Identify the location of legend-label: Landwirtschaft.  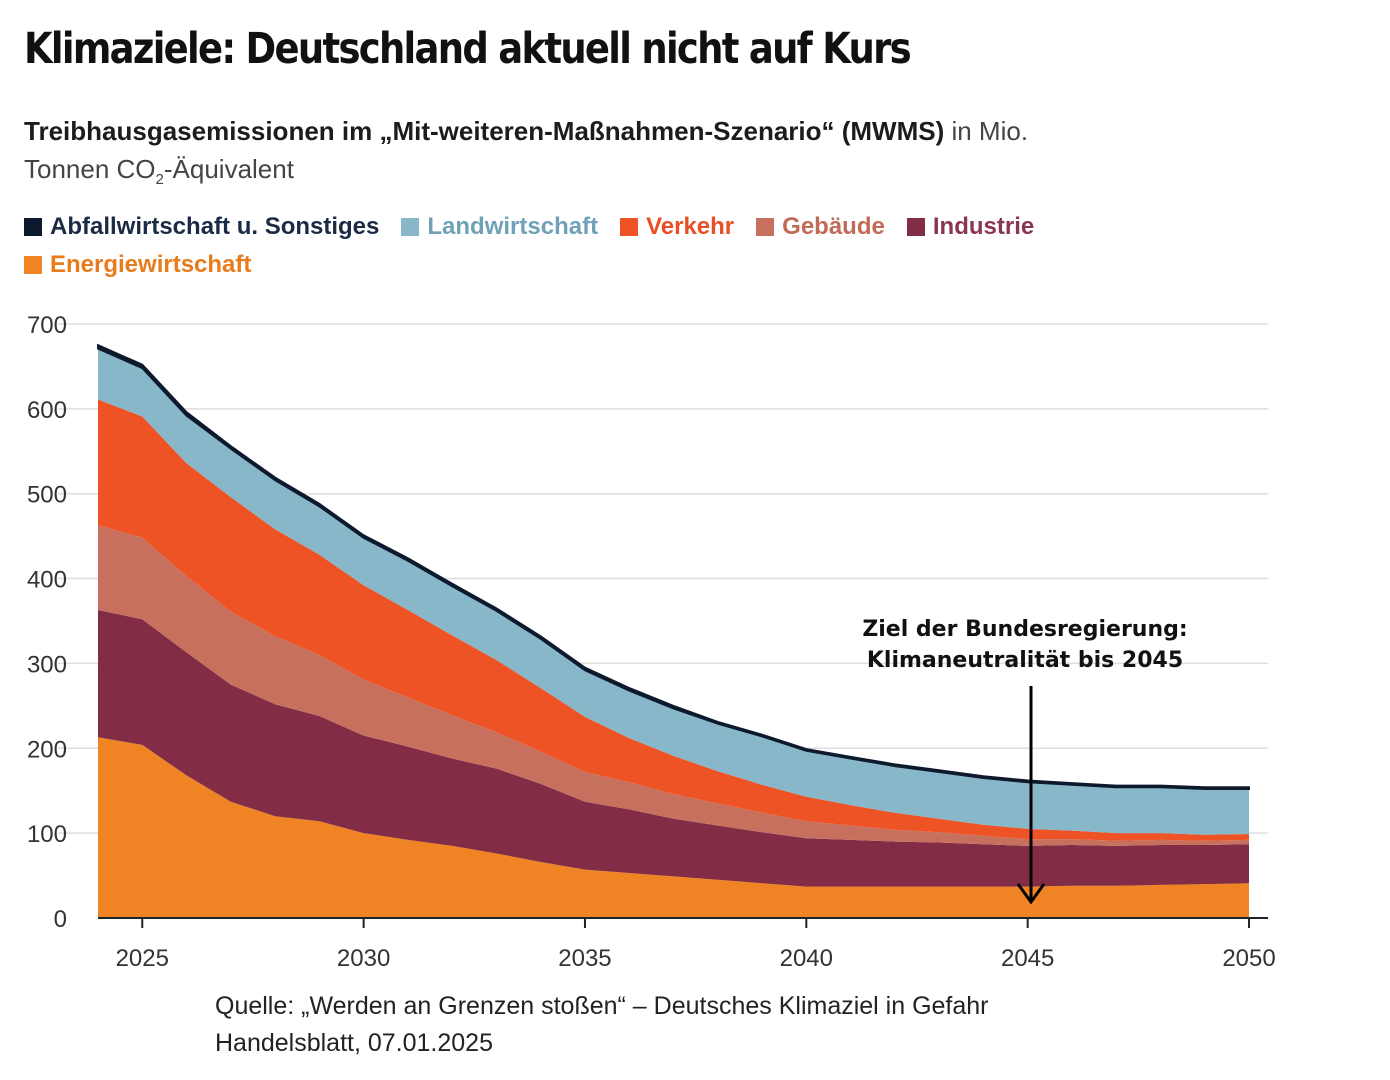
(513, 226).